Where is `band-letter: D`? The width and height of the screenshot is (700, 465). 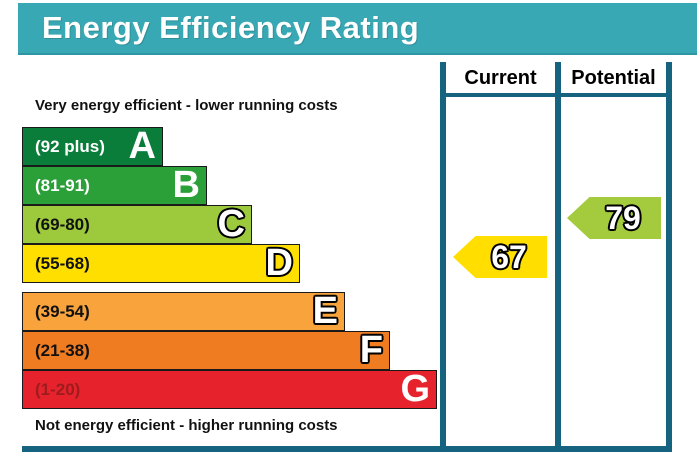 band-letter: D is located at coordinates (279, 263).